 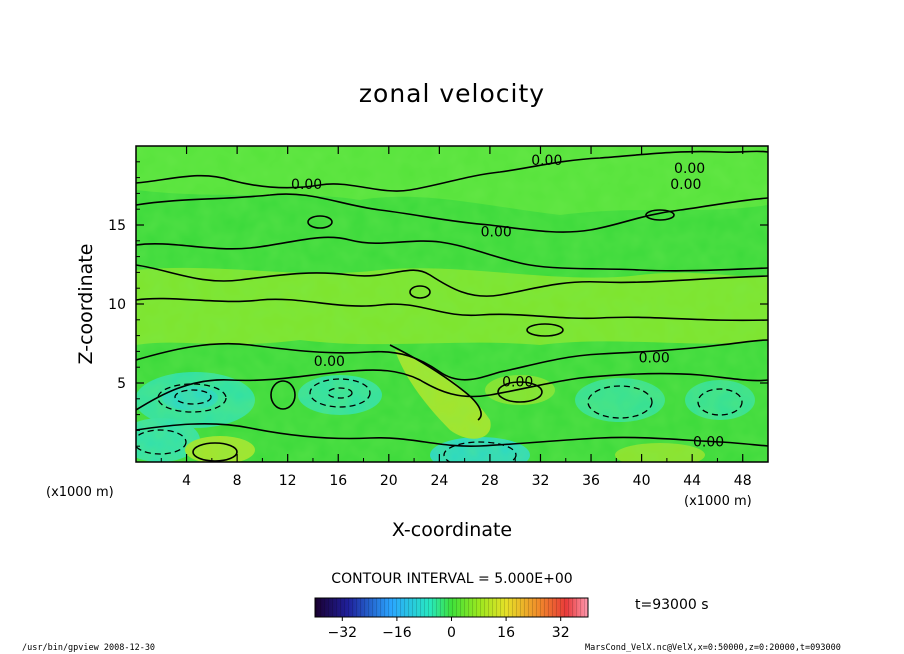 I want to click on colorbar-tick-label: 16, so click(x=506, y=633).